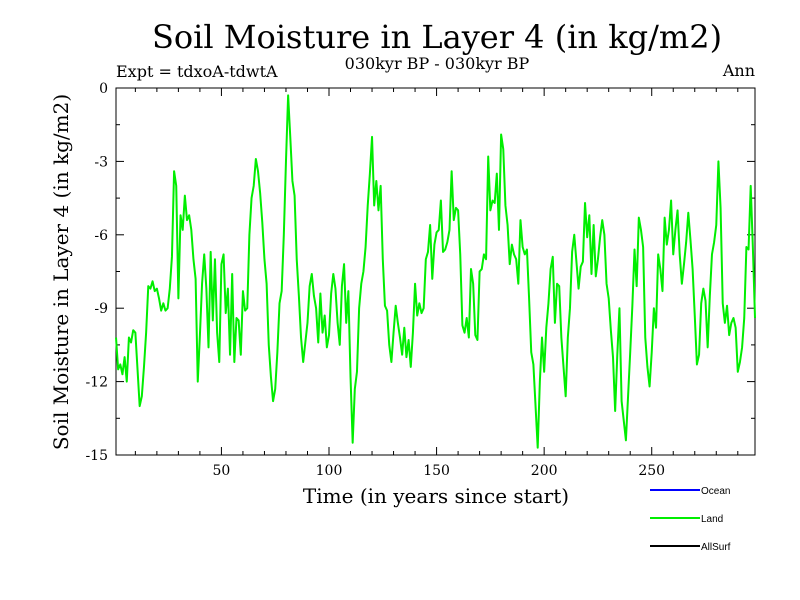  I want to click on x-tick-label: 50, so click(222, 471).